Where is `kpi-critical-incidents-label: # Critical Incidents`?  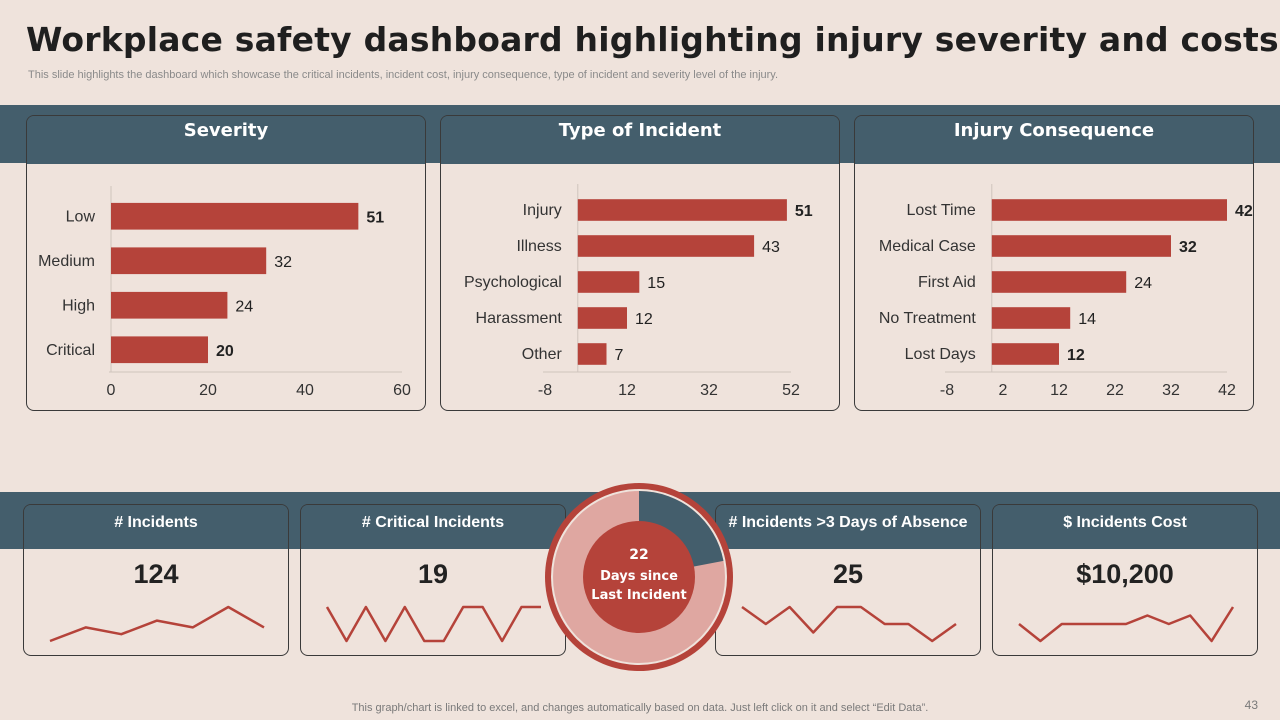
kpi-critical-incidents-label: # Critical Incidents is located at coordinates (433, 527).